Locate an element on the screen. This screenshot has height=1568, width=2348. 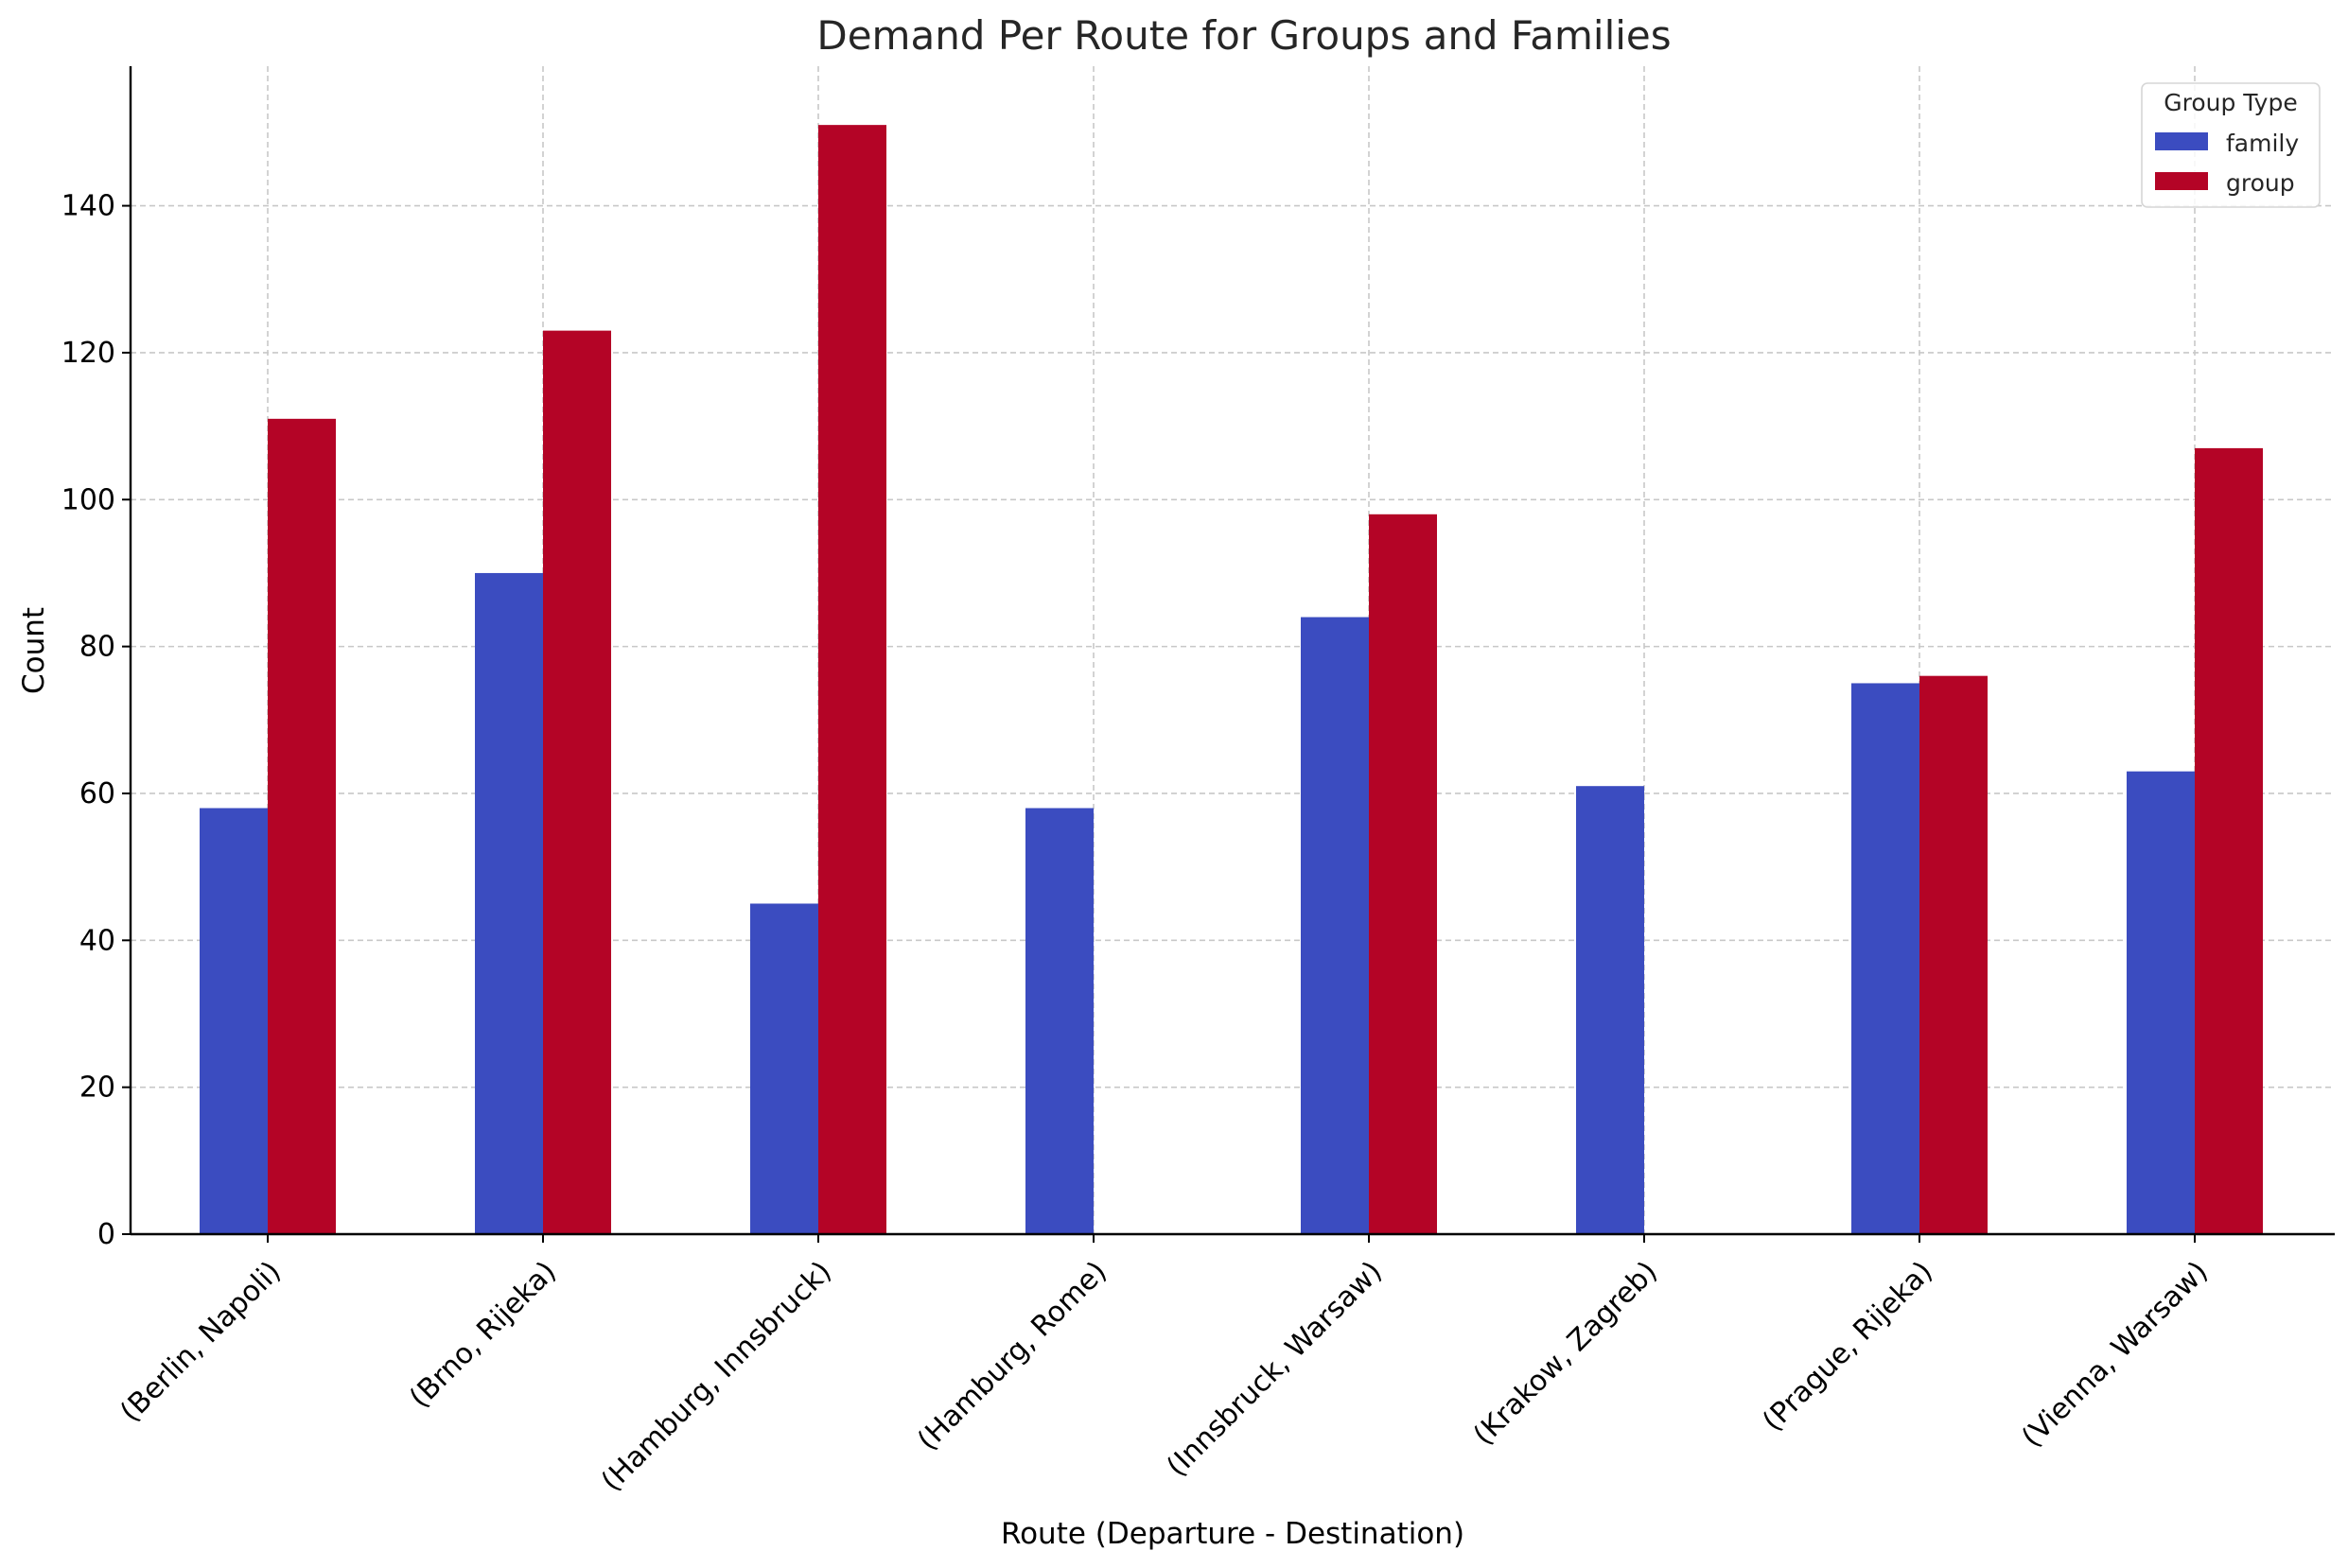
x-tick-label: (Berlin, Napoli) is located at coordinates (201, 1342).